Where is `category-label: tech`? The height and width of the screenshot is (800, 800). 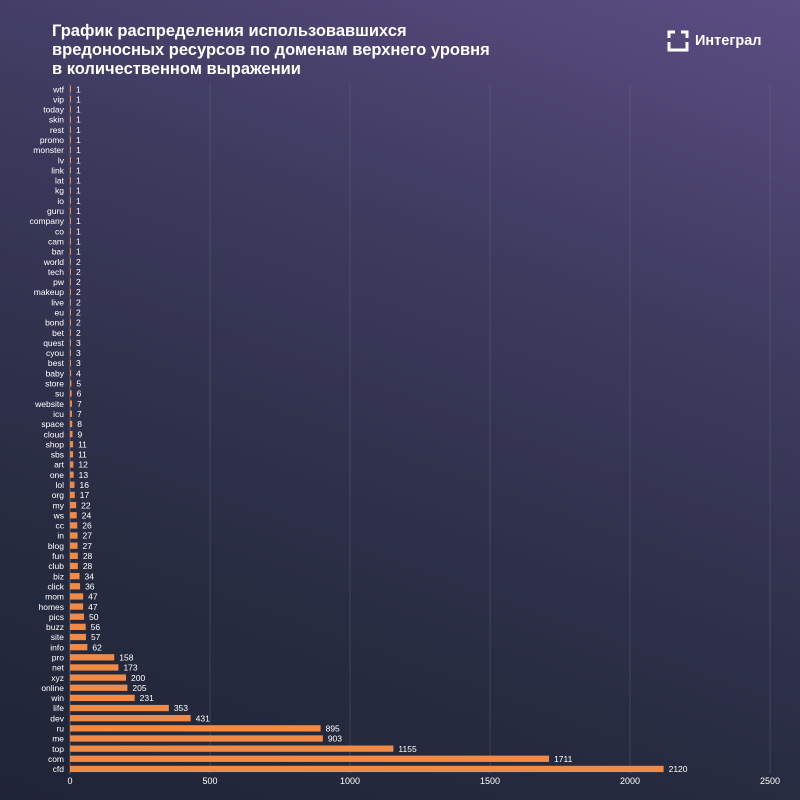
category-label: tech is located at coordinates (56, 272).